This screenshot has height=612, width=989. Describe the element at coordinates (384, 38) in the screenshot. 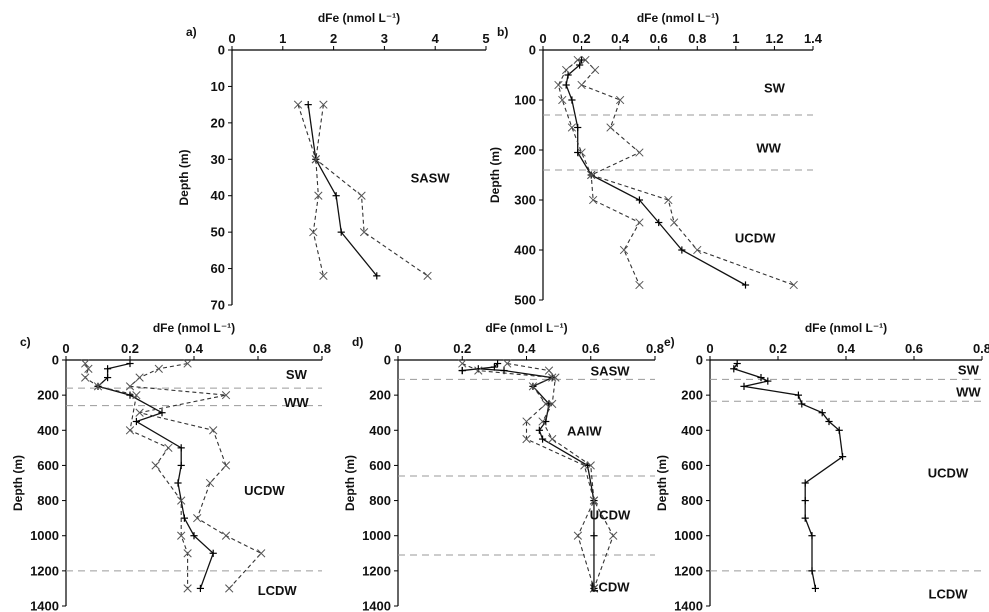

I see `x-tick-label: 3` at that location.